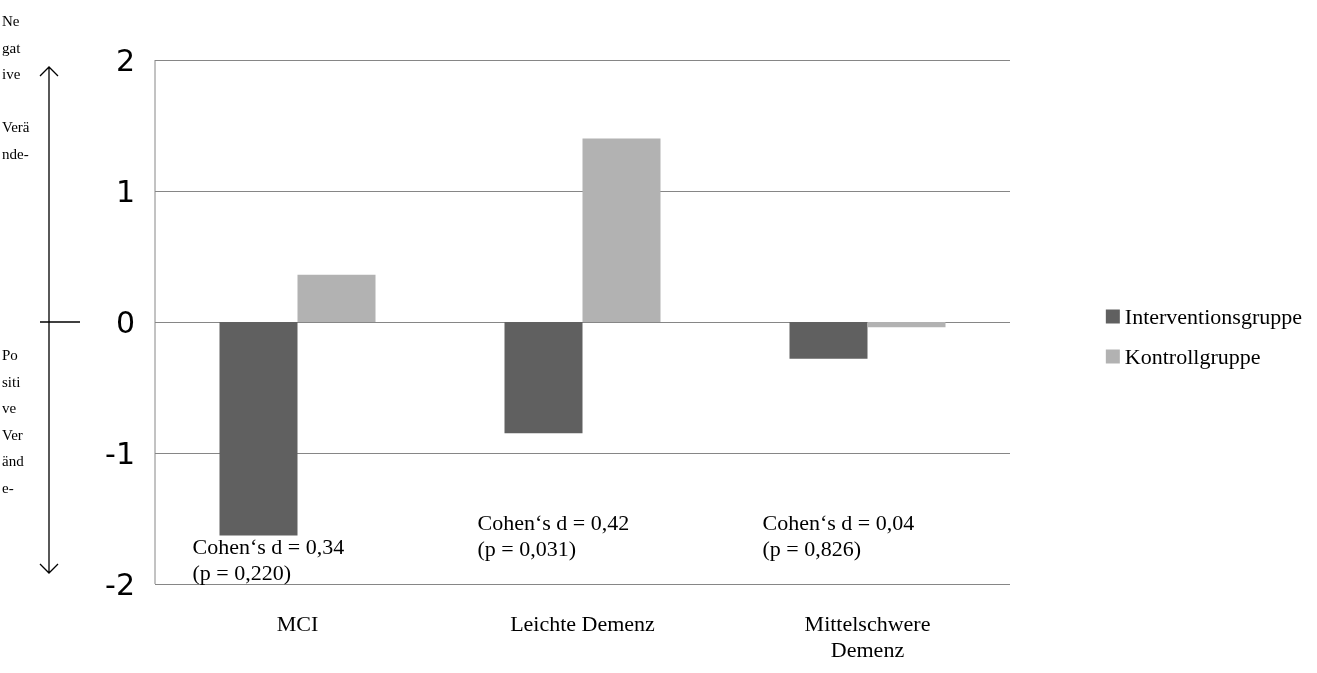 This screenshot has width=1317, height=673. What do you see at coordinates (297, 623) in the screenshot?
I see `x-tick-label: MCI` at bounding box center [297, 623].